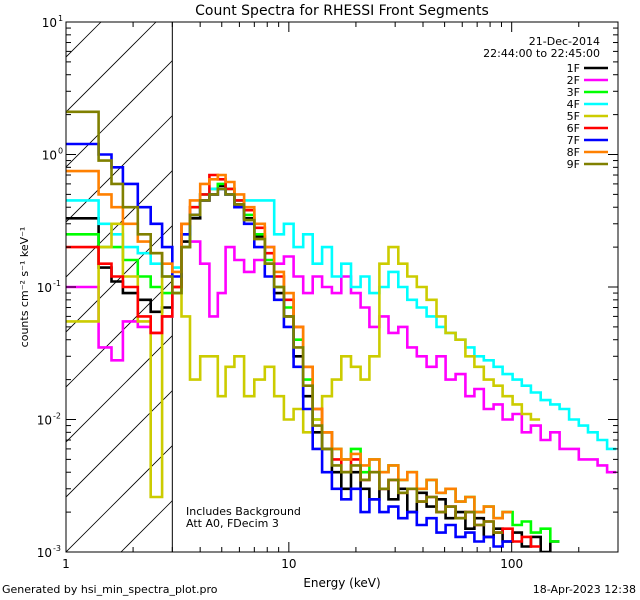  What do you see at coordinates (573, 116) in the screenshot?
I see `legend-label: 5F` at bounding box center [573, 116].